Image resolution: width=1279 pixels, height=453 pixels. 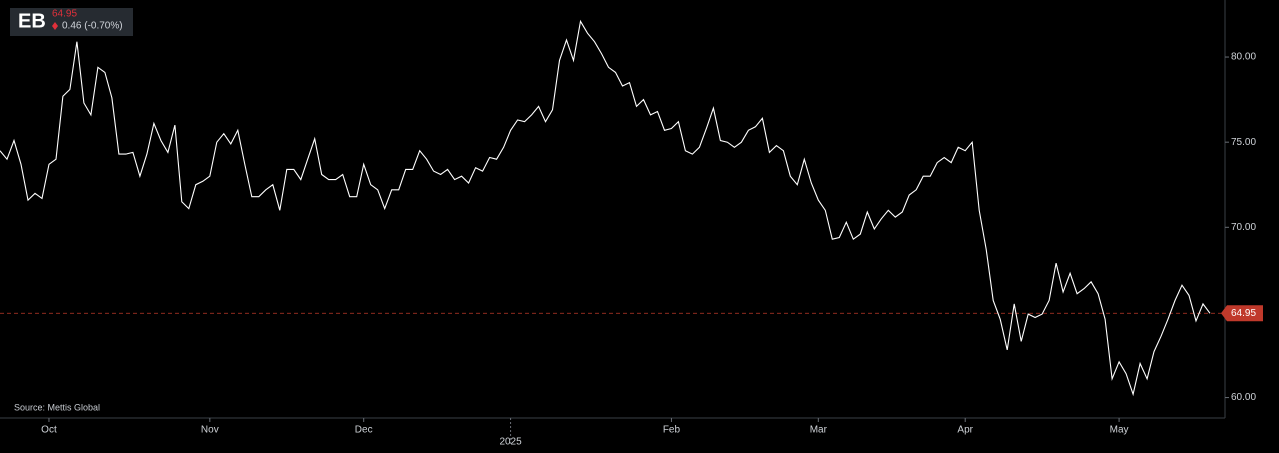 I want to click on down-icon, so click(x=55, y=26).